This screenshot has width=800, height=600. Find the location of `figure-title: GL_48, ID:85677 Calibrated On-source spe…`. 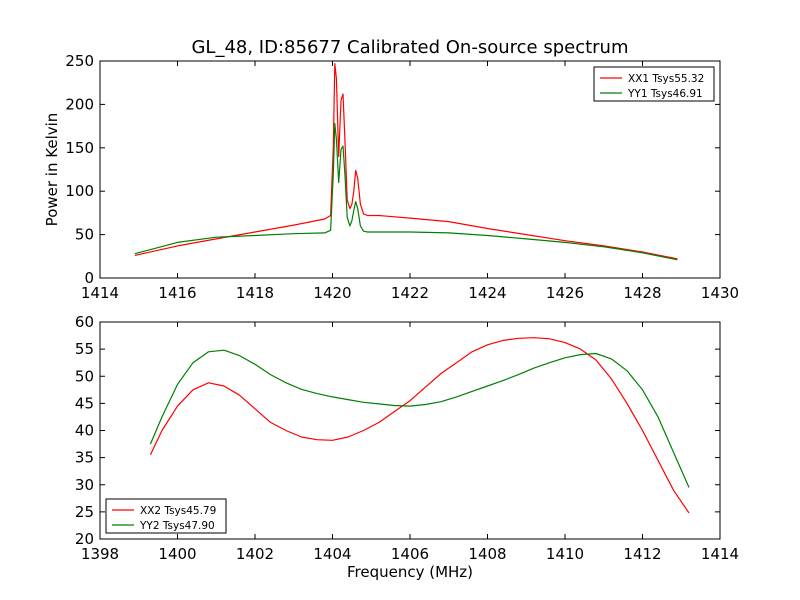

figure-title: GL_48, ID:85677 Calibrated On-source spe… is located at coordinates (409, 47).